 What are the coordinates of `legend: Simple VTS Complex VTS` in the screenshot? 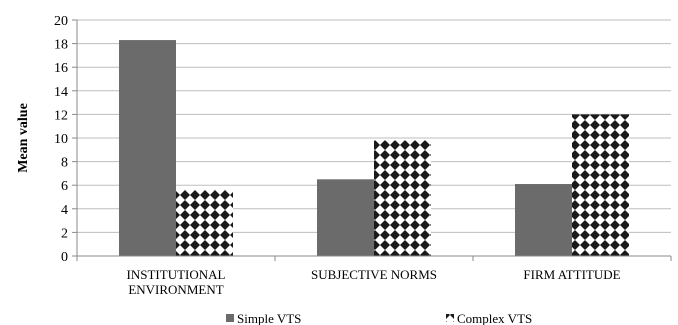 It's located at (379, 318).